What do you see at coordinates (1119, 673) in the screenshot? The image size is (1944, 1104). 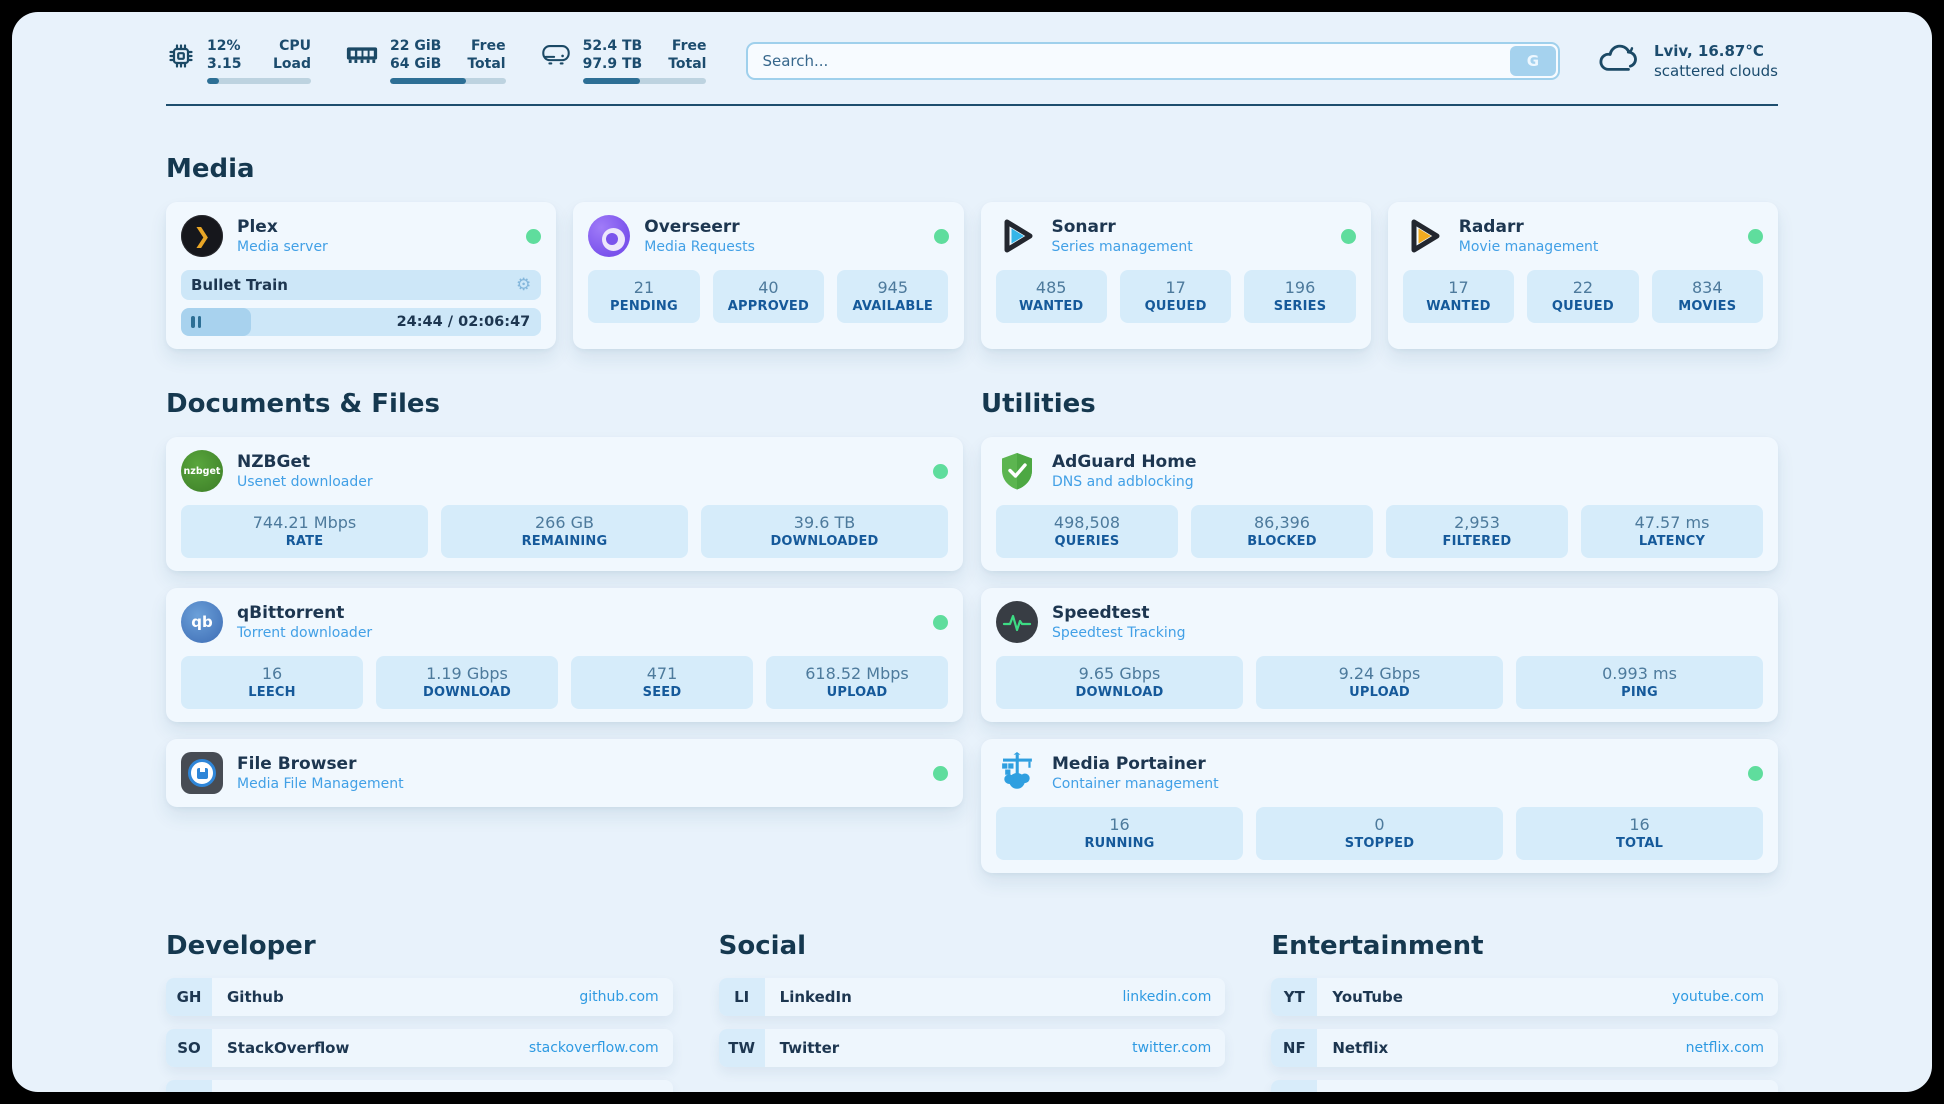 I see `stat-value: 9.65 Gbps` at bounding box center [1119, 673].